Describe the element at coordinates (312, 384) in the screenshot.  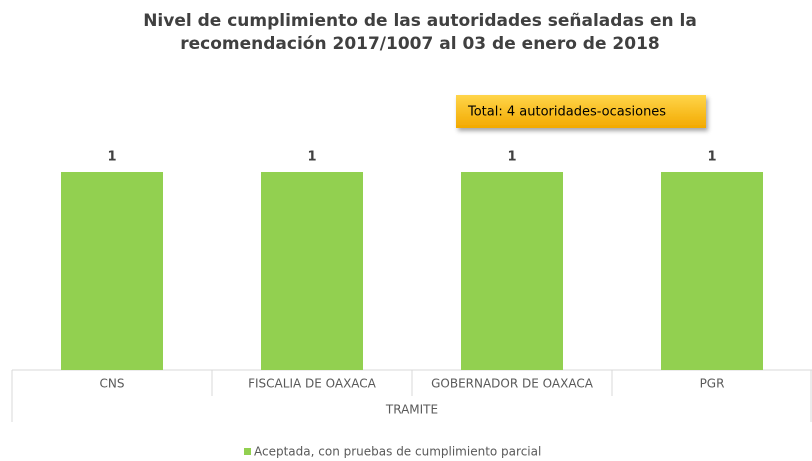
I see `x-tick-label: FISCALIA DE OAXACA` at that location.